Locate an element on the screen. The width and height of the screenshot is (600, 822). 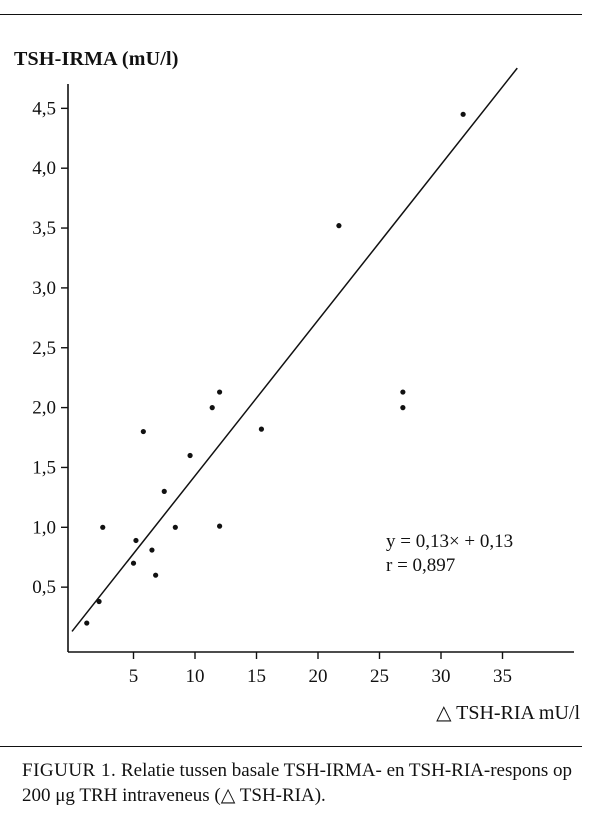
y-tick-label: 3,0 is located at coordinates (44, 288).